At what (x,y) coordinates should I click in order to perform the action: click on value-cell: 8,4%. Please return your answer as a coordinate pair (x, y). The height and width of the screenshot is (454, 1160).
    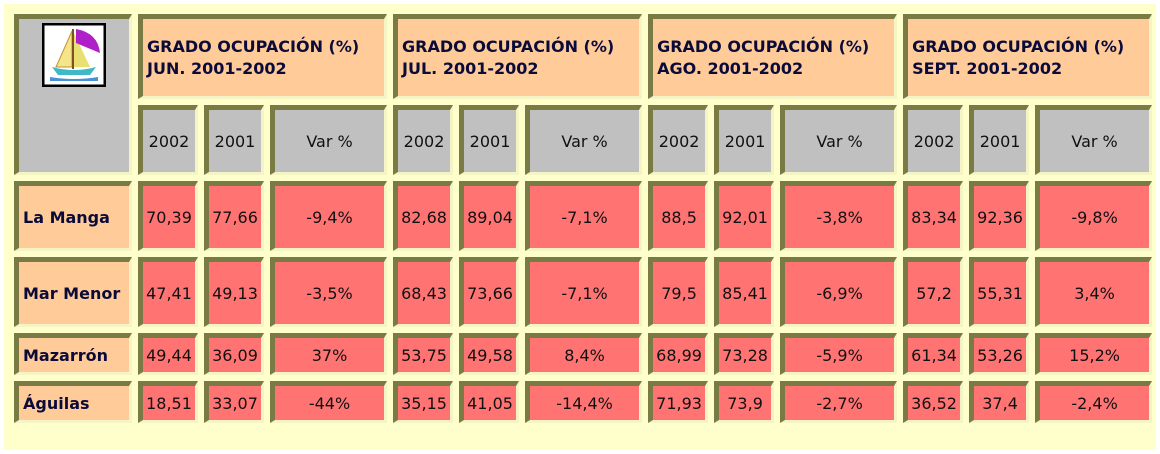
    Looking at the image, I should click on (584, 354).